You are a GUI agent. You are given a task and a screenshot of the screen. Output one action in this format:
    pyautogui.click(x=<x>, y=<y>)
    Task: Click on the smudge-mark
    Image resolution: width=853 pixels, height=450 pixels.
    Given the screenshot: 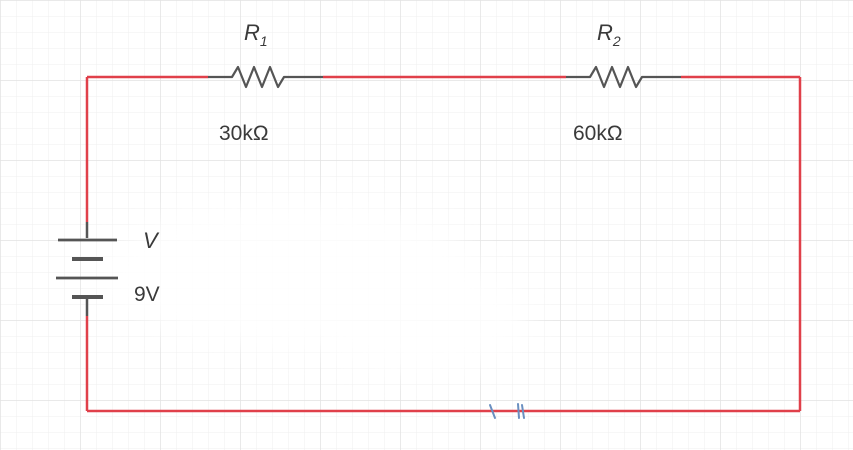 What is the action you would take?
    pyautogui.click(x=507, y=411)
    